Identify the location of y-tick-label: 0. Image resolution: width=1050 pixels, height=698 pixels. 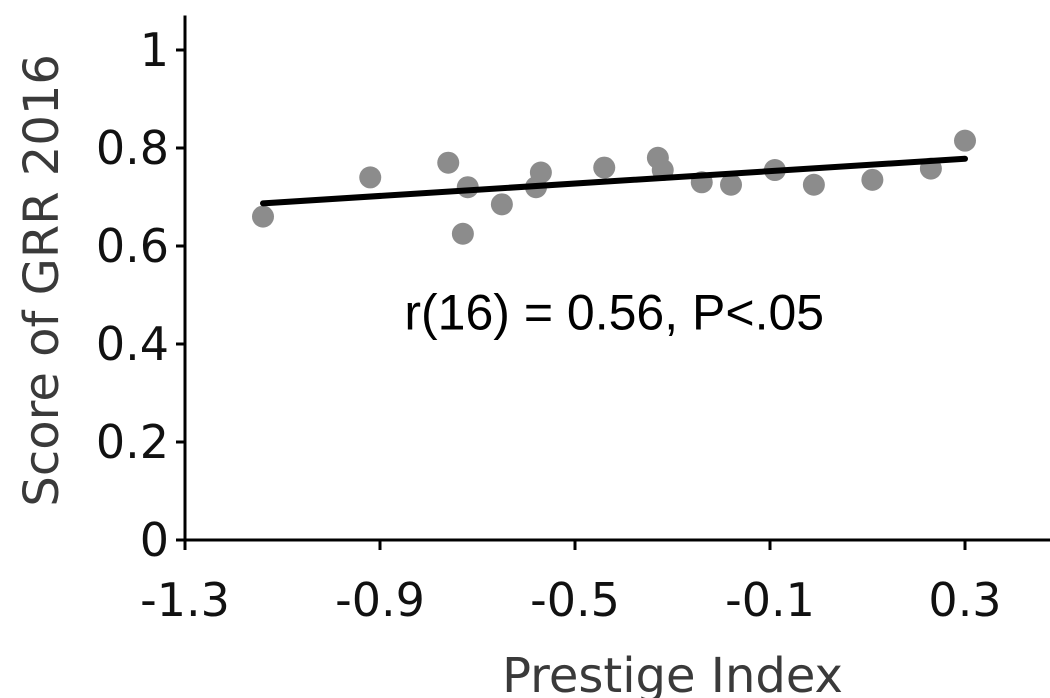
(154, 540).